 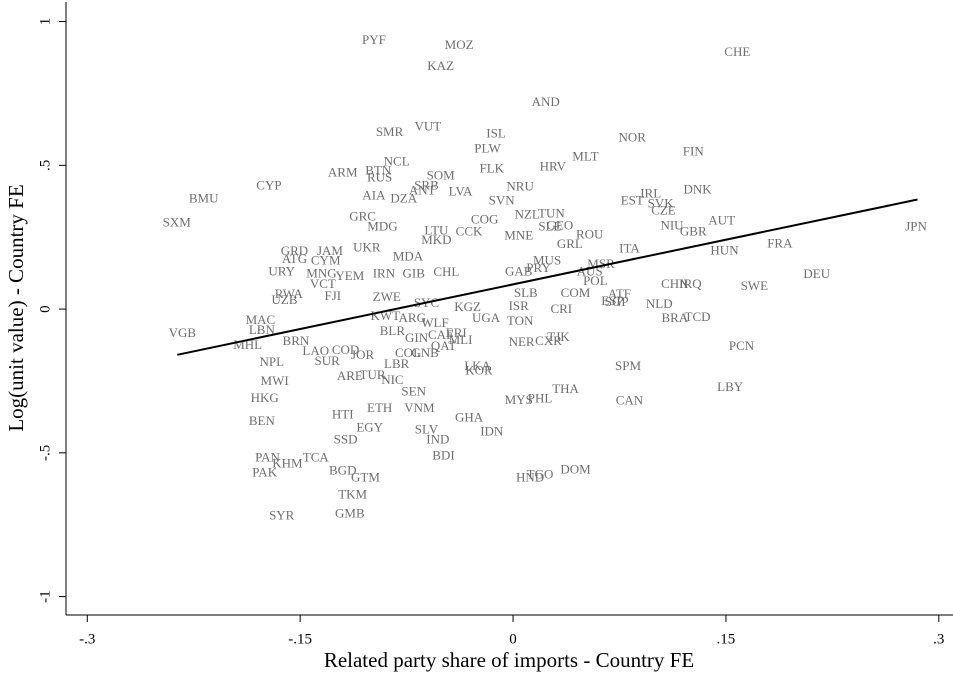 I want to click on point-label: NCL, so click(x=397, y=160).